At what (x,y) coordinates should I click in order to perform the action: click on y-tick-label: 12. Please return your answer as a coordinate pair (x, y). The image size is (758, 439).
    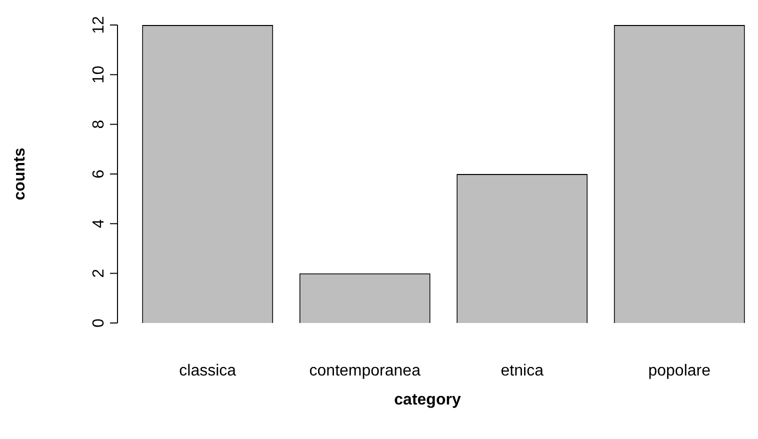
    Looking at the image, I should click on (99, 25).